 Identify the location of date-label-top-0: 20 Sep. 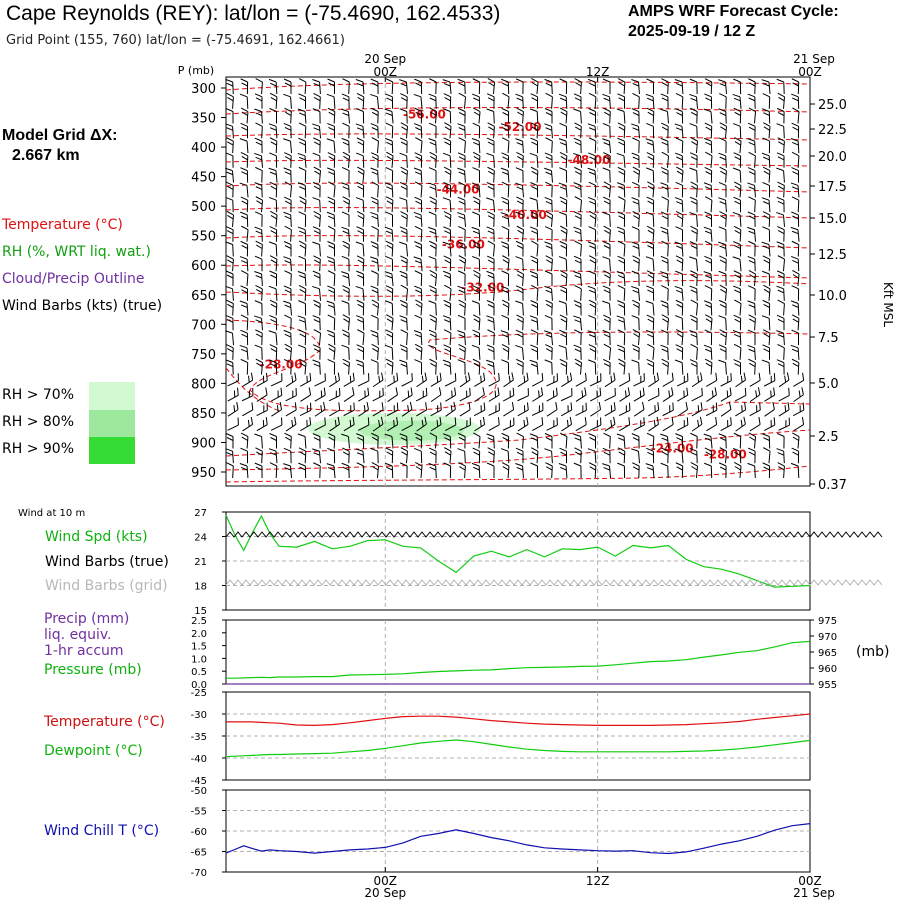
(385, 59).